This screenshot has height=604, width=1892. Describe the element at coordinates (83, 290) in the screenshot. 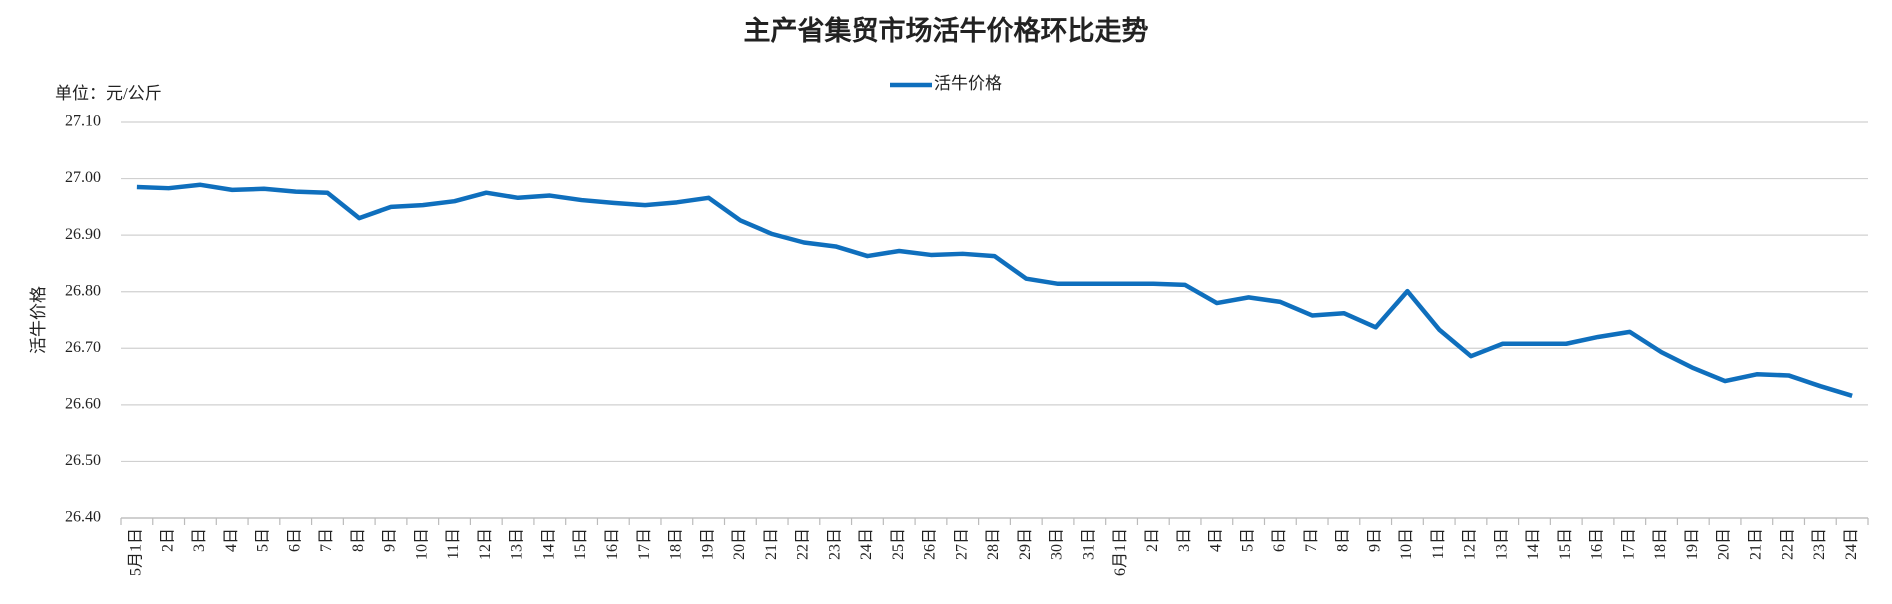

I see `y-tick-label: 26.80` at that location.